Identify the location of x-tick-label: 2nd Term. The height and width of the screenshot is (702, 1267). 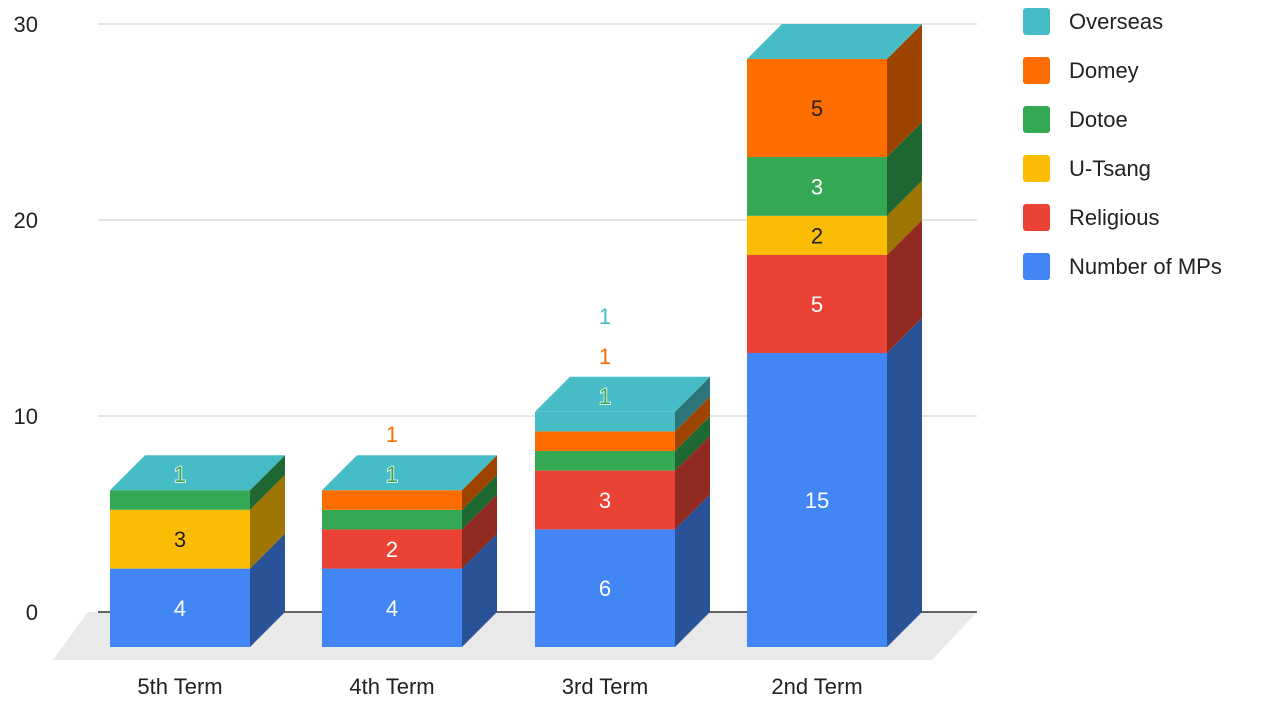
(816, 686).